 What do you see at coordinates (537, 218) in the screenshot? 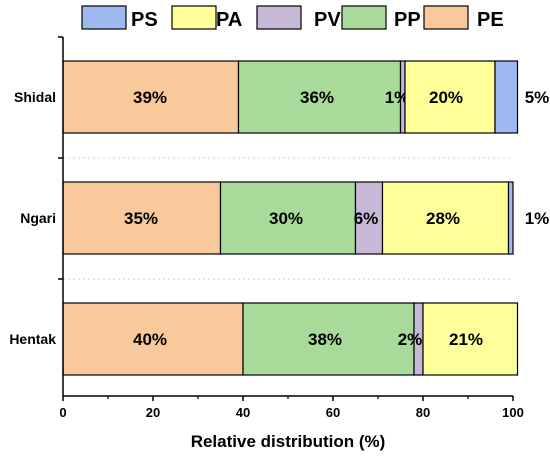
I see `data-label-ngari-ps: 1%` at bounding box center [537, 218].